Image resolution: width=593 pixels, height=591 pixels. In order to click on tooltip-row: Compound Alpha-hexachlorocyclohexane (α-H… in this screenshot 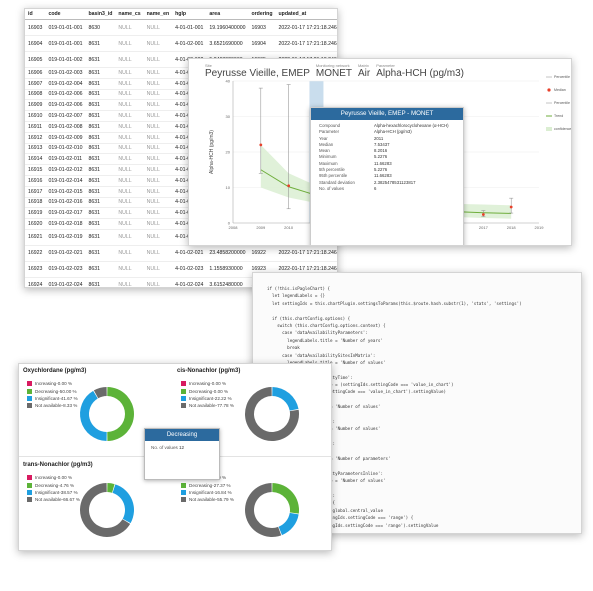, I will do `click(387, 126)`.